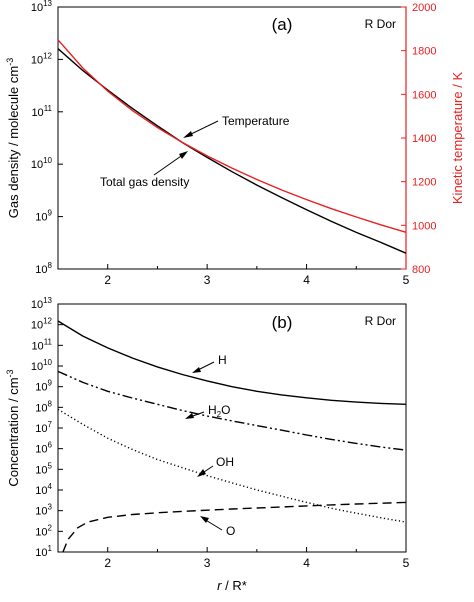 The image size is (474, 602). Describe the element at coordinates (230, 531) in the screenshot. I see `annotation-o-label: O` at that location.